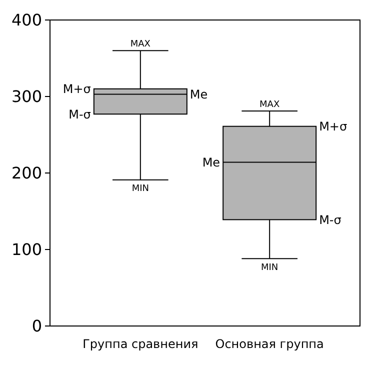  I want to click on y-tick-label: 300, so click(26, 96).